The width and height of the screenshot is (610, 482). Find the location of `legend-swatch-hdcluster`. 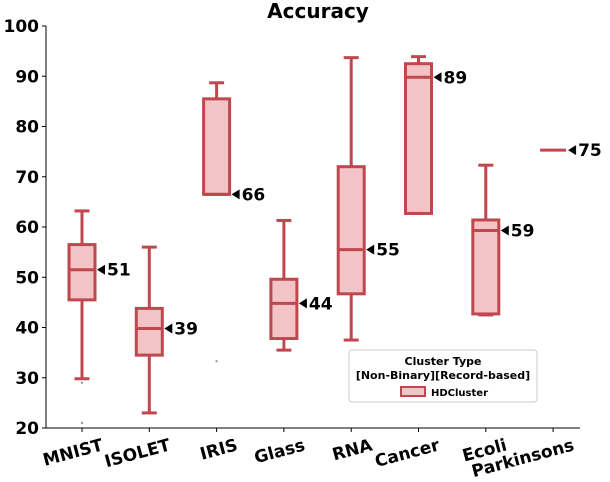

legend-swatch-hdcluster is located at coordinates (413, 391).